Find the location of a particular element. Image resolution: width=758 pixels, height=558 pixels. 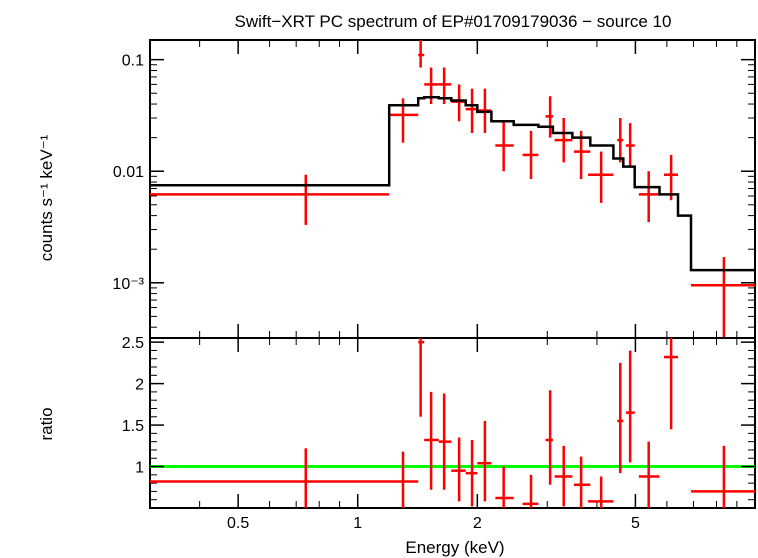

x-tick-label: 1 is located at coordinates (357, 523).